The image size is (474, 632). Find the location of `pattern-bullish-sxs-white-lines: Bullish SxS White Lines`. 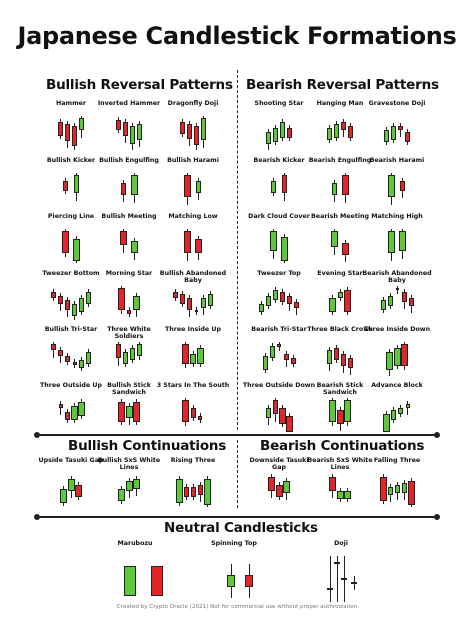

pattern-bullish-sxs-white-lines: Bullish SxS White Lines is located at coordinates (129, 482).